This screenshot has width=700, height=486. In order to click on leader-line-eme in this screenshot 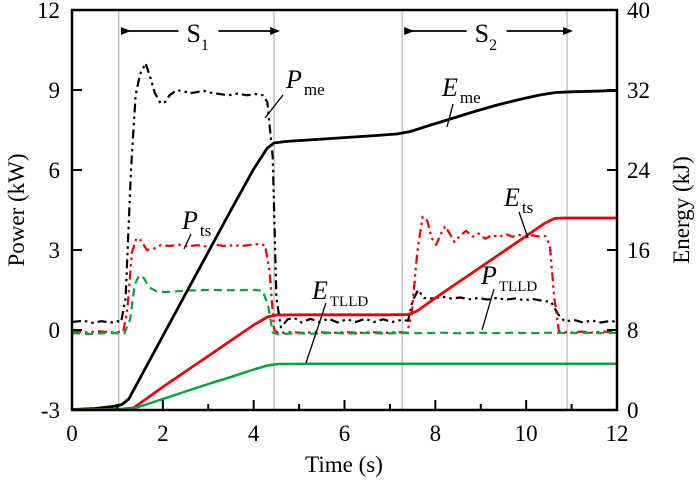, I will do `click(450, 115)`.